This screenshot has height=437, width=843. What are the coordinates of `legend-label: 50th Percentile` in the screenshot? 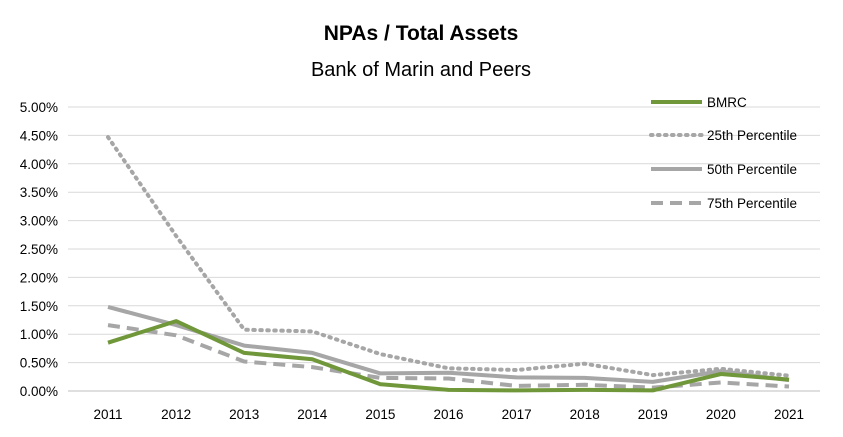 It's located at (752, 169).